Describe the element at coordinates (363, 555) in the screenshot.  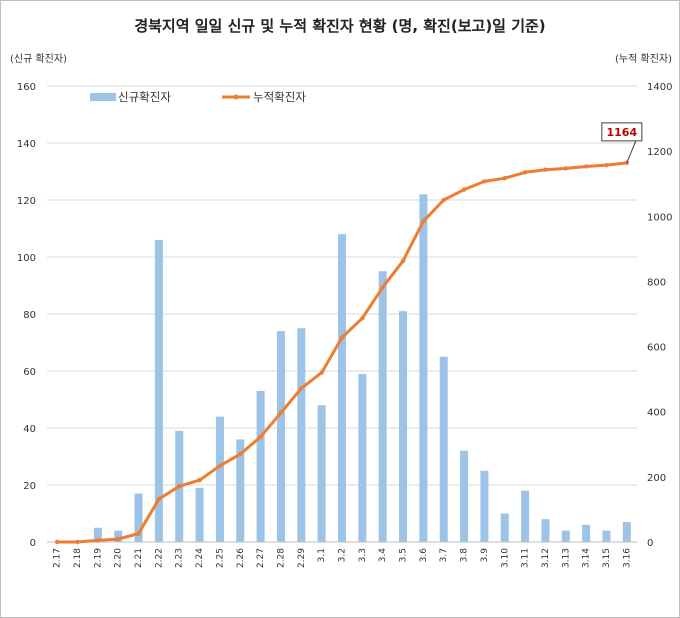
I see `x-tick-label: 3.3` at that location.